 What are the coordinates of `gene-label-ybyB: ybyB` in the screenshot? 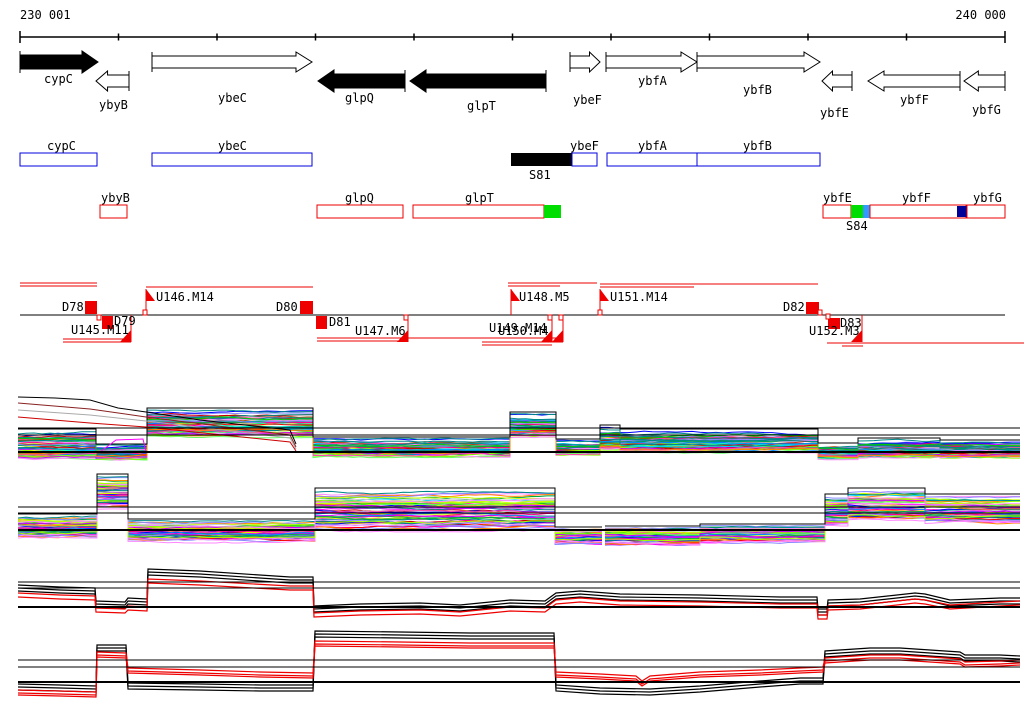 It's located at (113, 105).